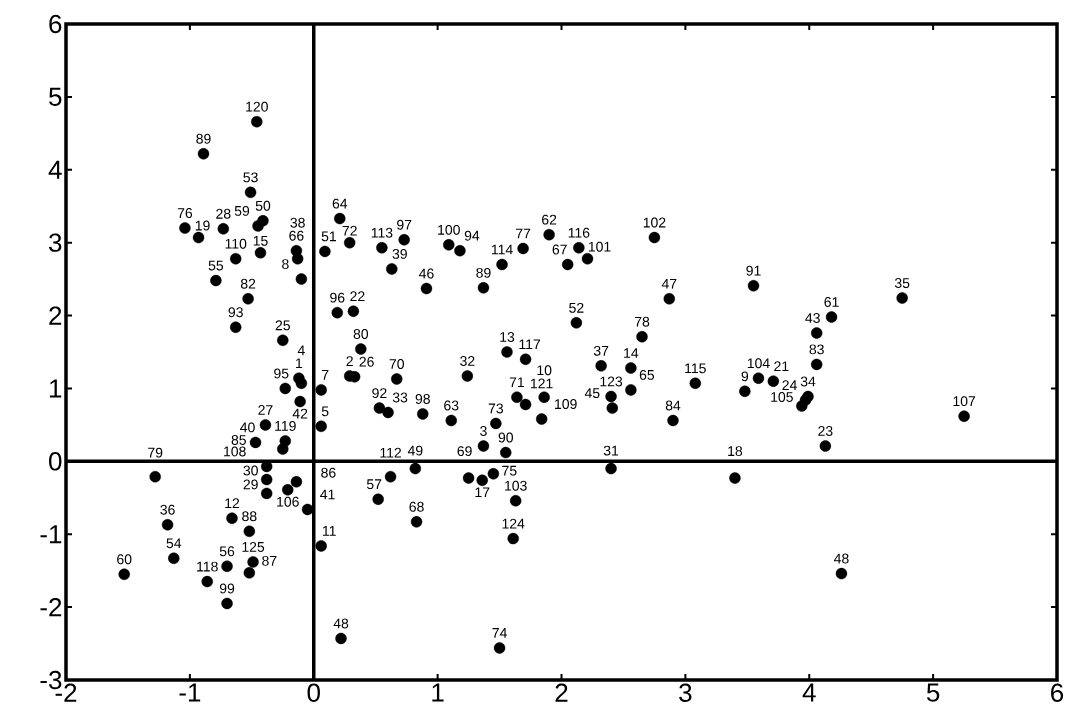  Describe the element at coordinates (611, 450) in the screenshot. I see `annotation: 31` at that location.